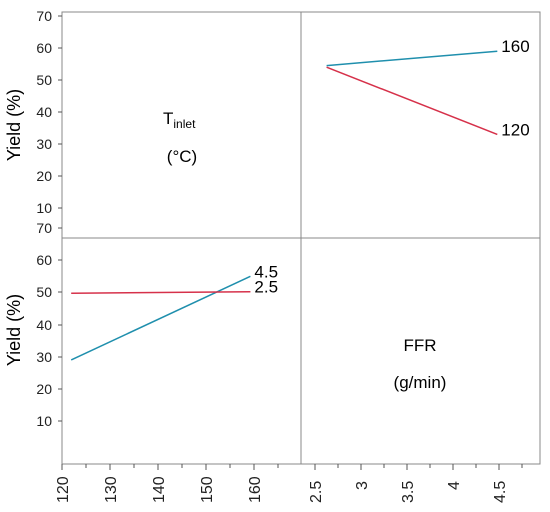 Image resolution: width=550 pixels, height=512 pixels. I want to click on y-axis-title-top: Yield (%), so click(14, 125).